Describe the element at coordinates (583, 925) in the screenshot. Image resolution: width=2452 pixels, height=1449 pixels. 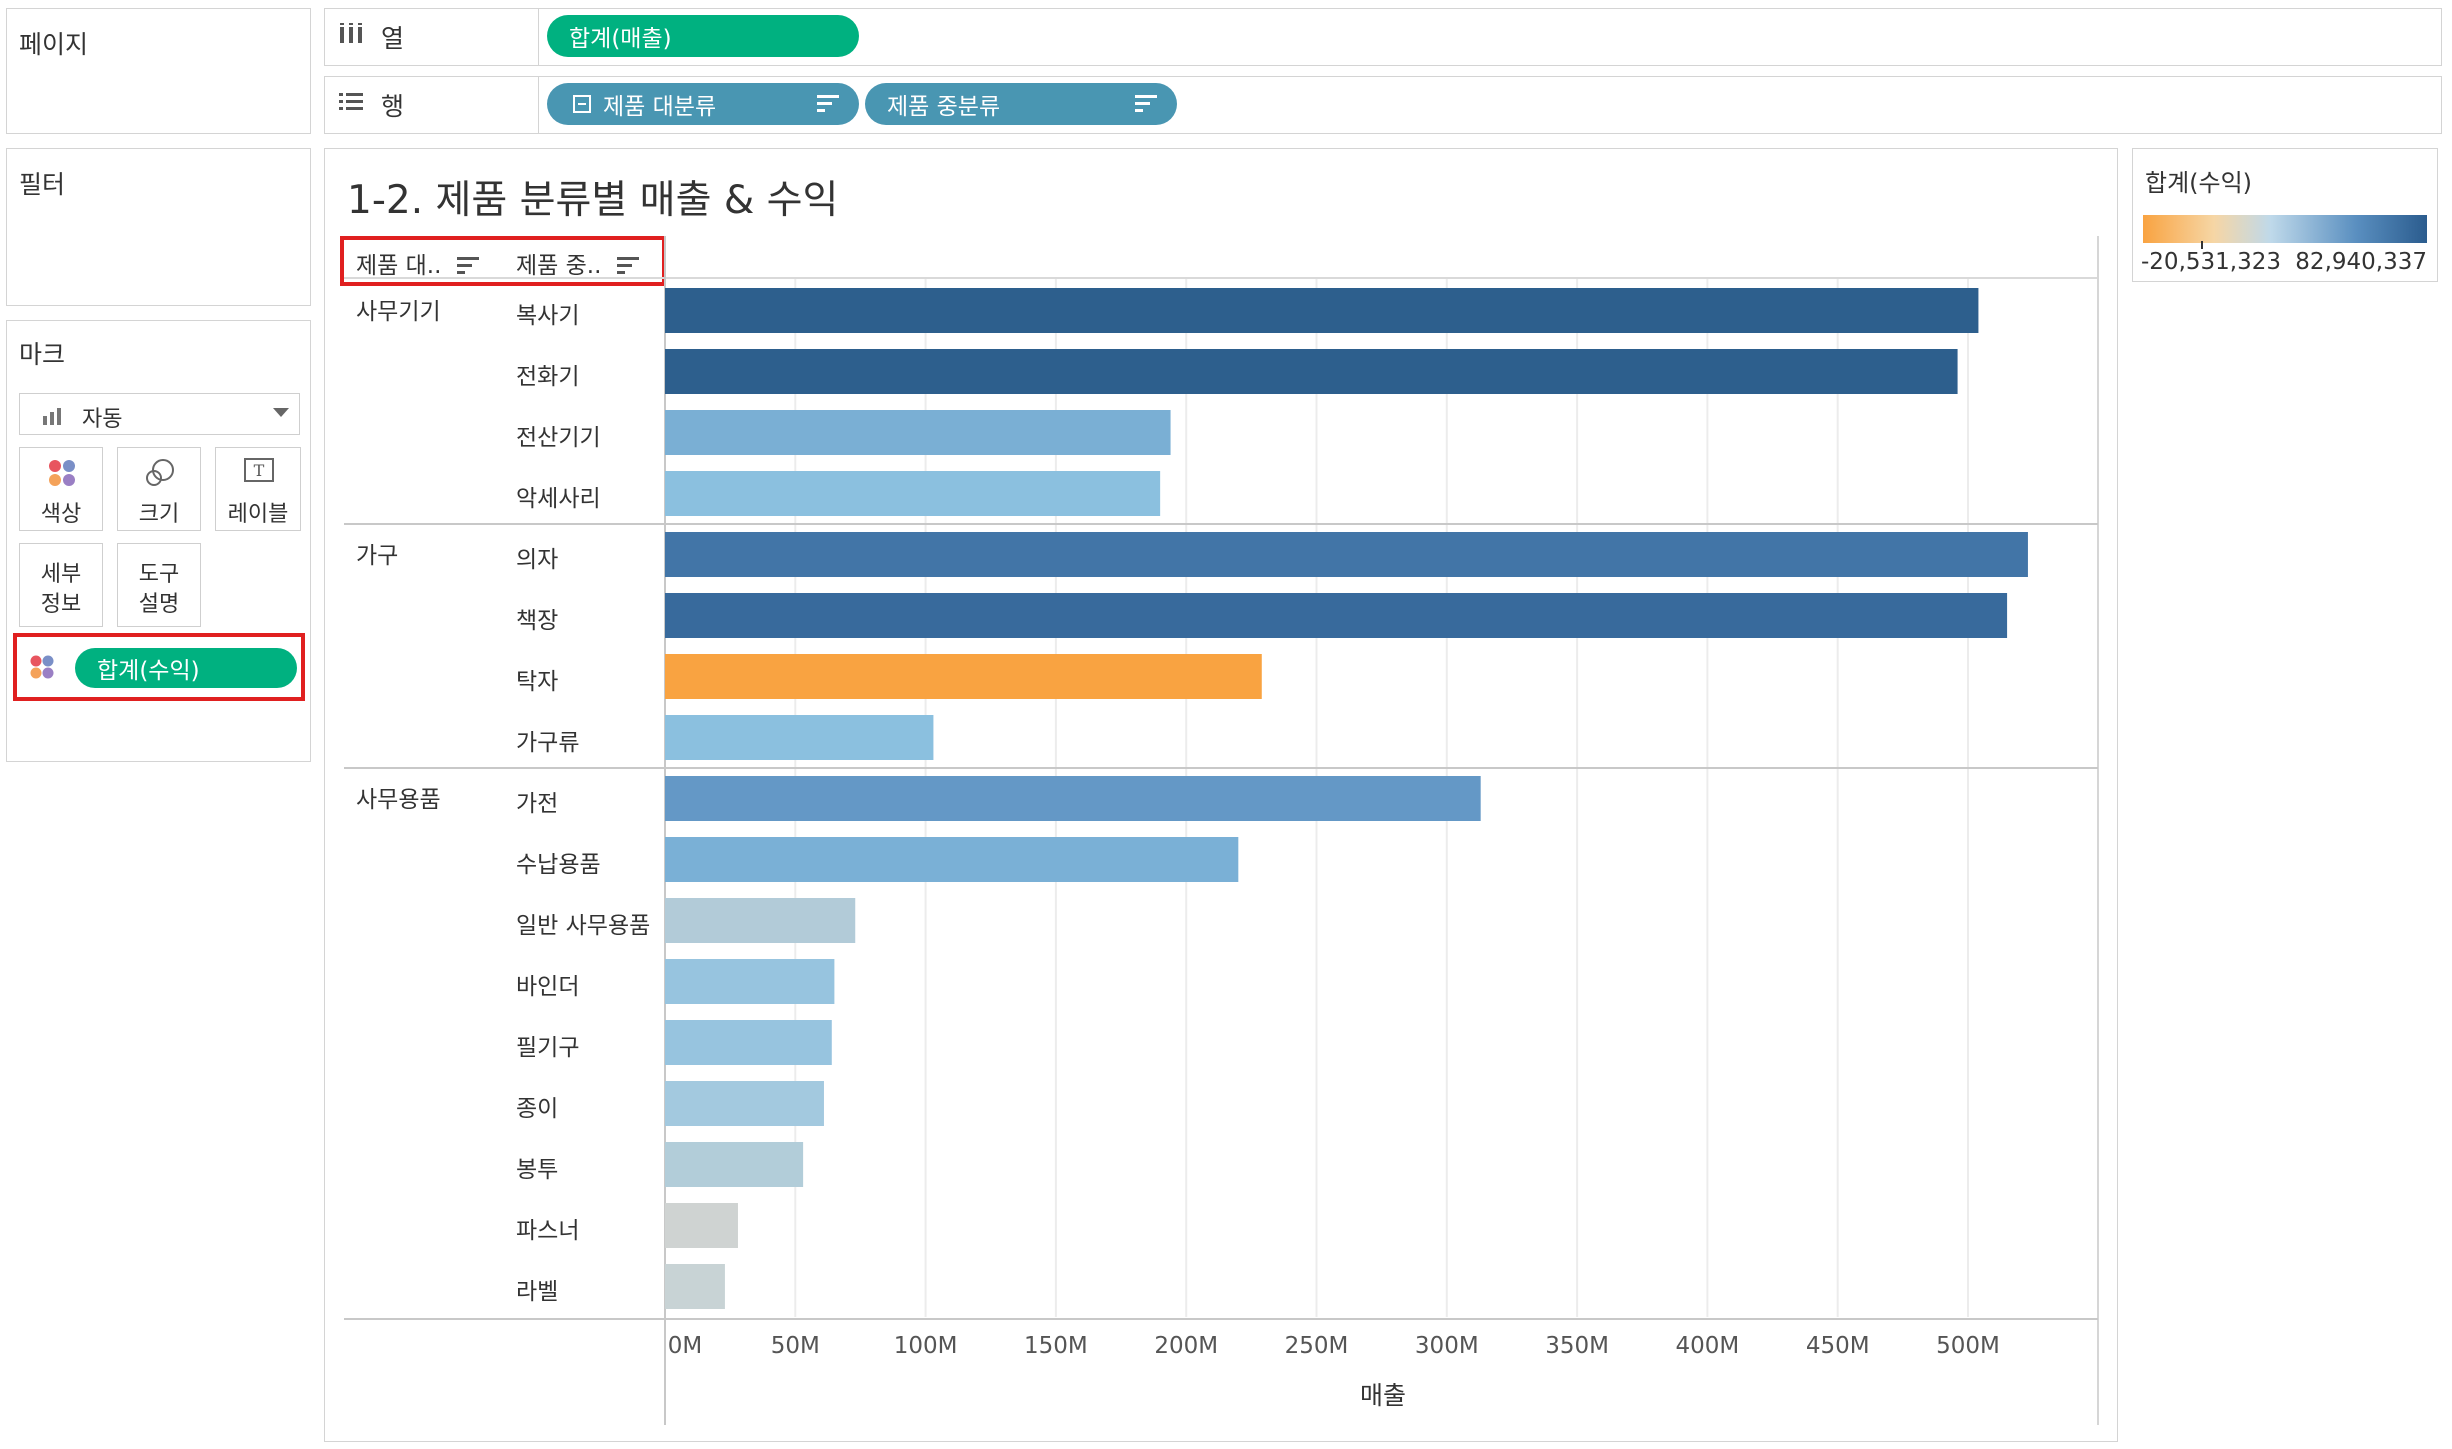
I see `subcategory-label: 일반 사무용품` at that location.